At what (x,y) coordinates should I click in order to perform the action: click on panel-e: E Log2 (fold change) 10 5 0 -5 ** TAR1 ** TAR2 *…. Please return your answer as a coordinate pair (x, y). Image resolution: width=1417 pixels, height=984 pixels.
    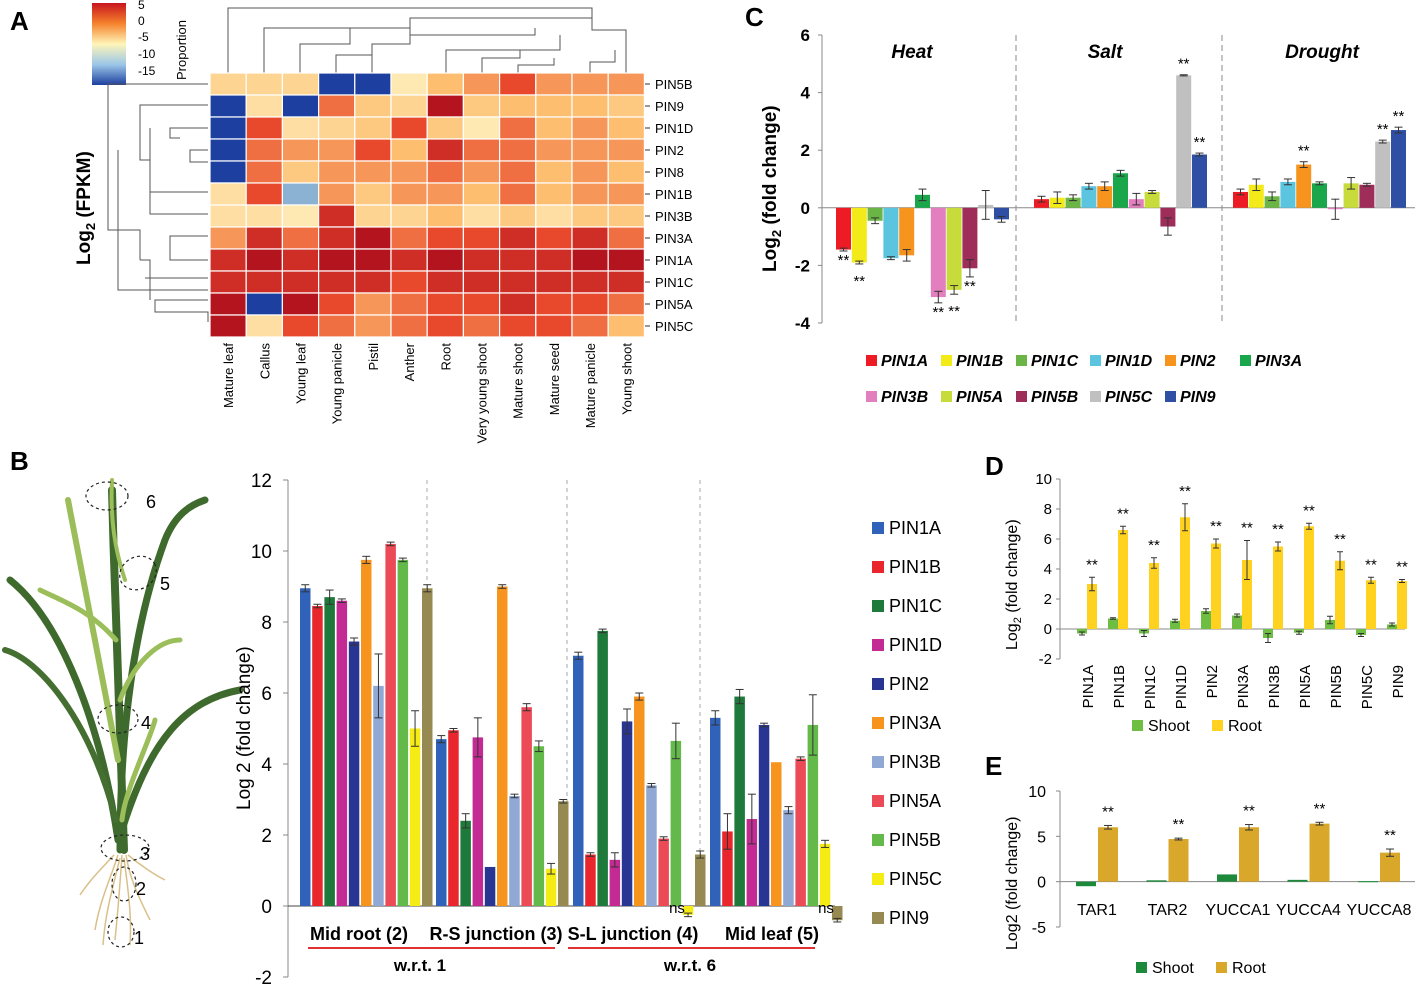
    Looking at the image, I should click on (1200, 864).